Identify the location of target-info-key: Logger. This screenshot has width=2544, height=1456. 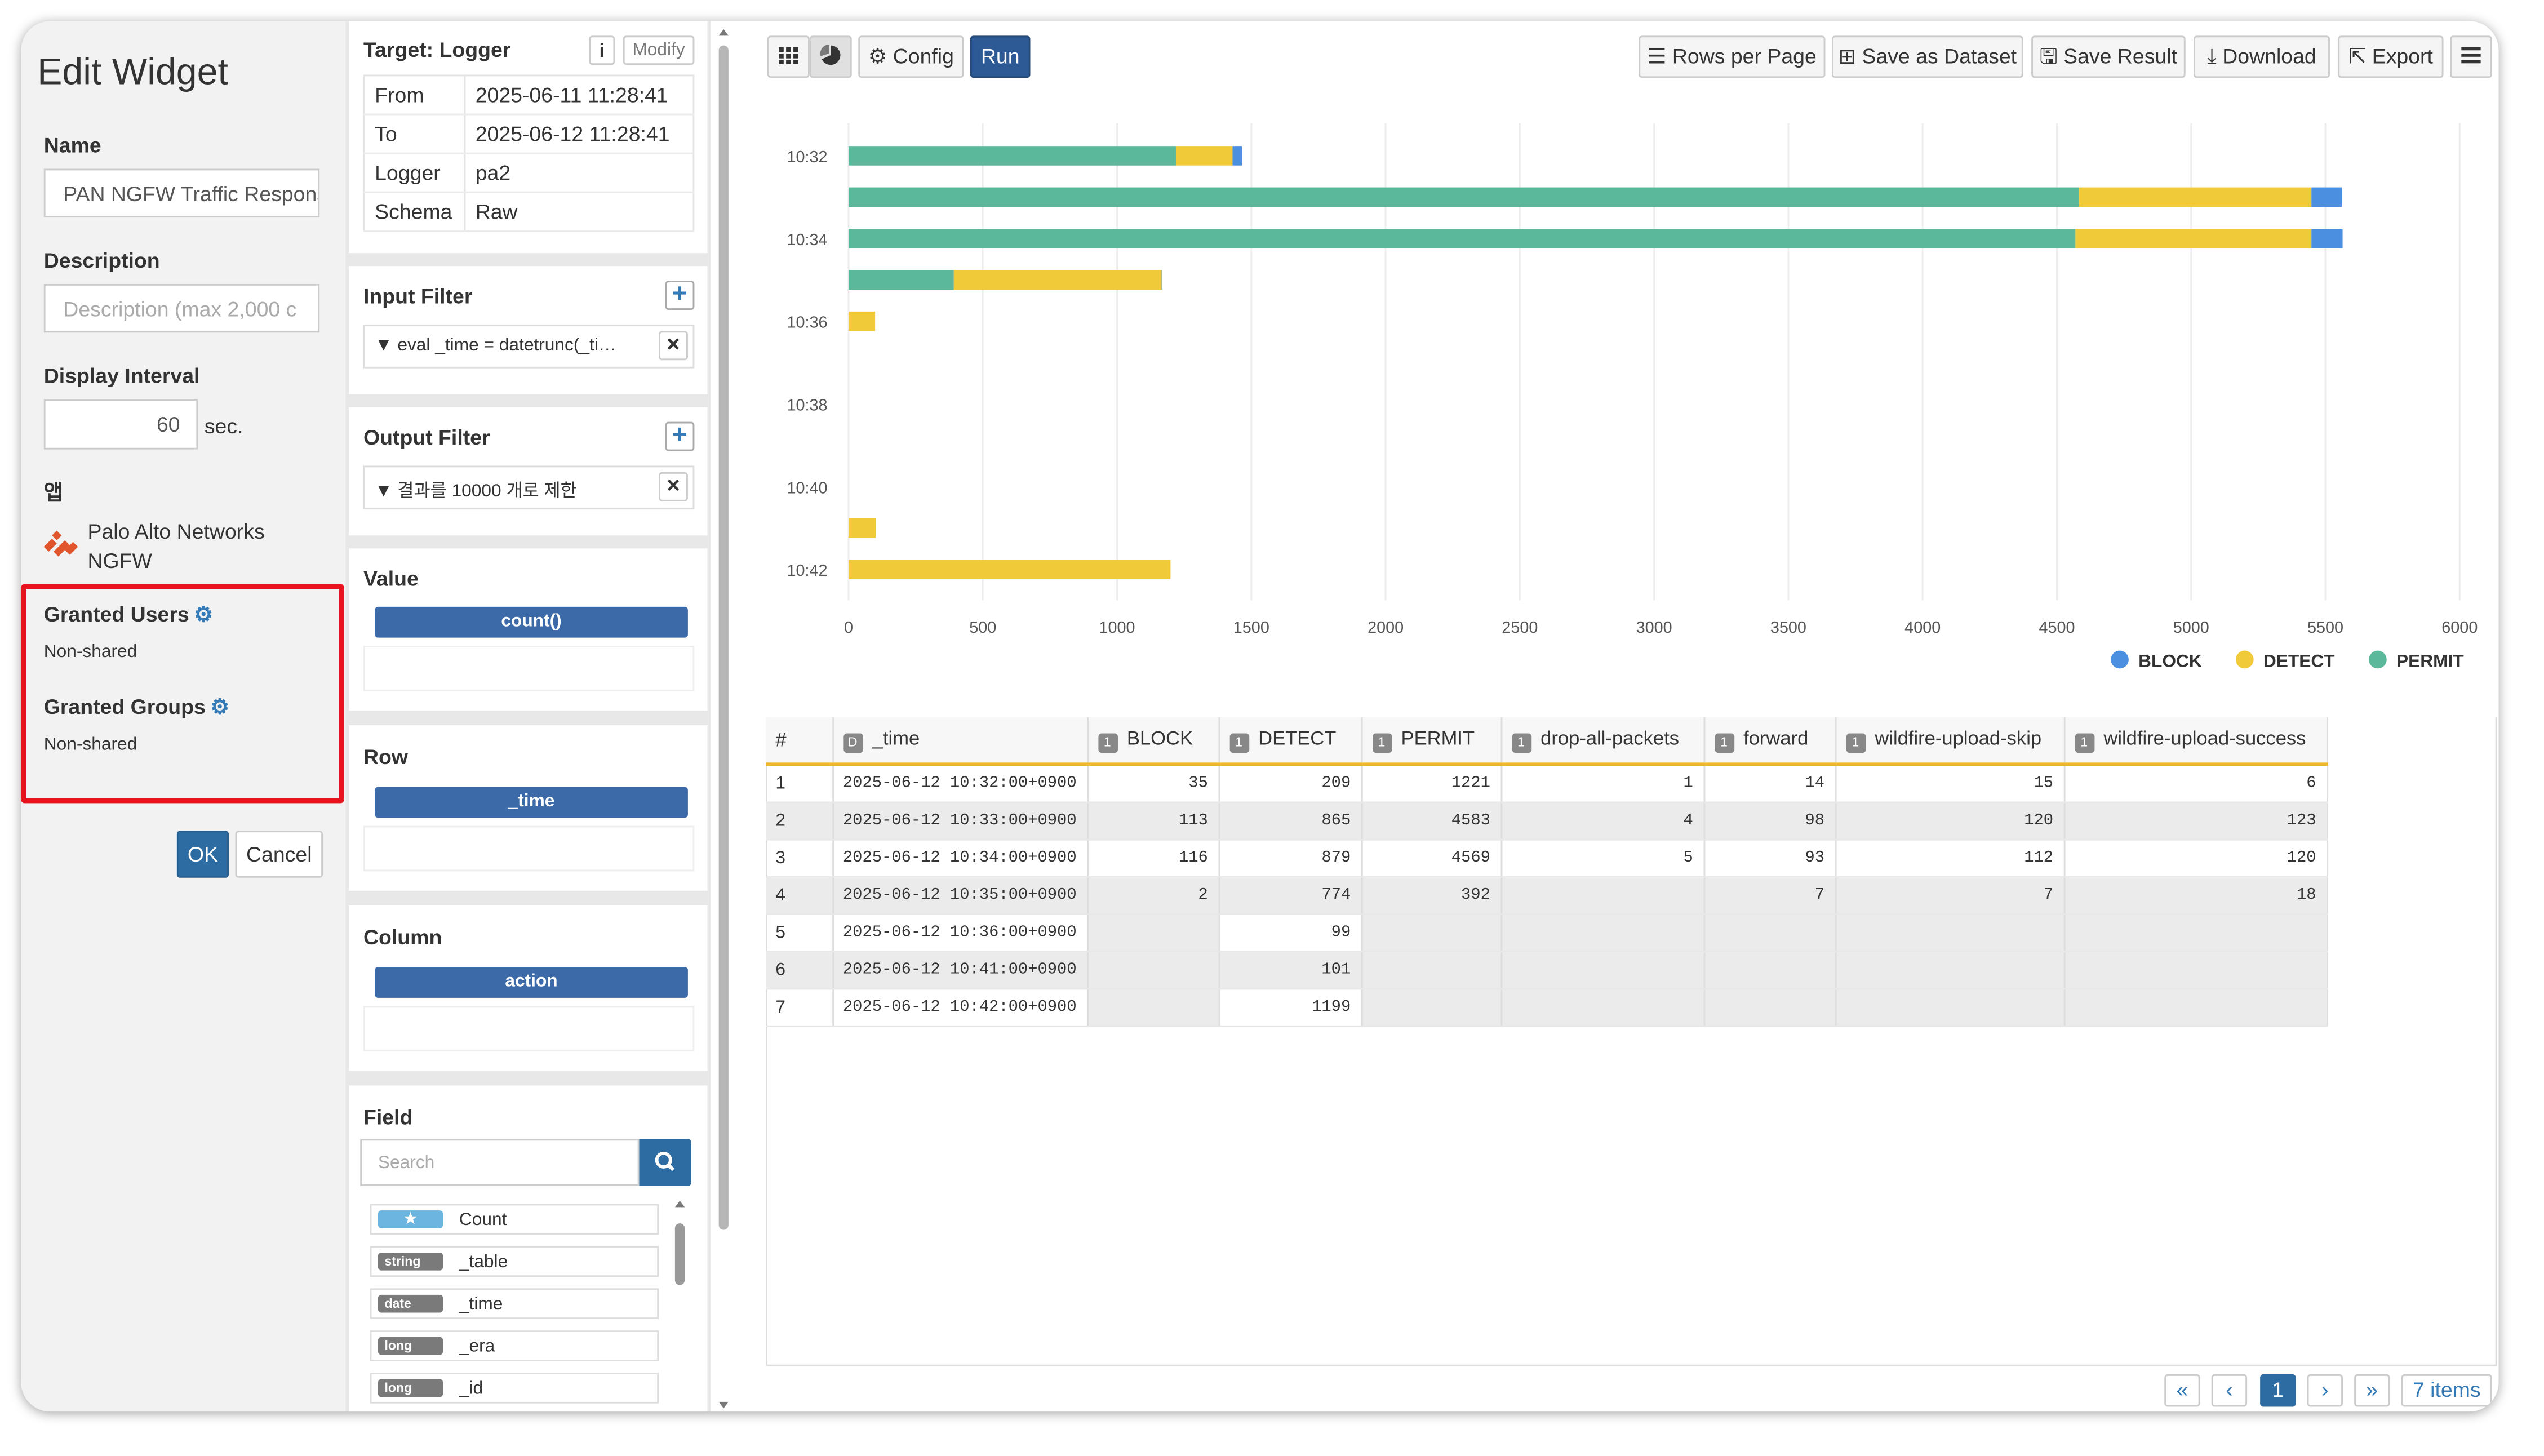
(415, 173).